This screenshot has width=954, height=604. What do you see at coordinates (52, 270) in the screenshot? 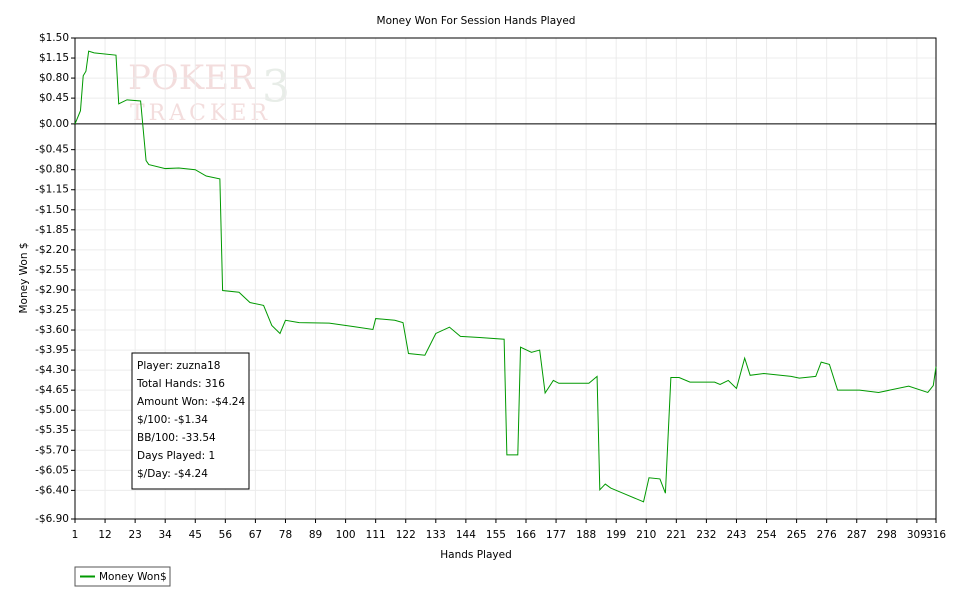
I see `y-tick-label: -$2.55` at bounding box center [52, 270].